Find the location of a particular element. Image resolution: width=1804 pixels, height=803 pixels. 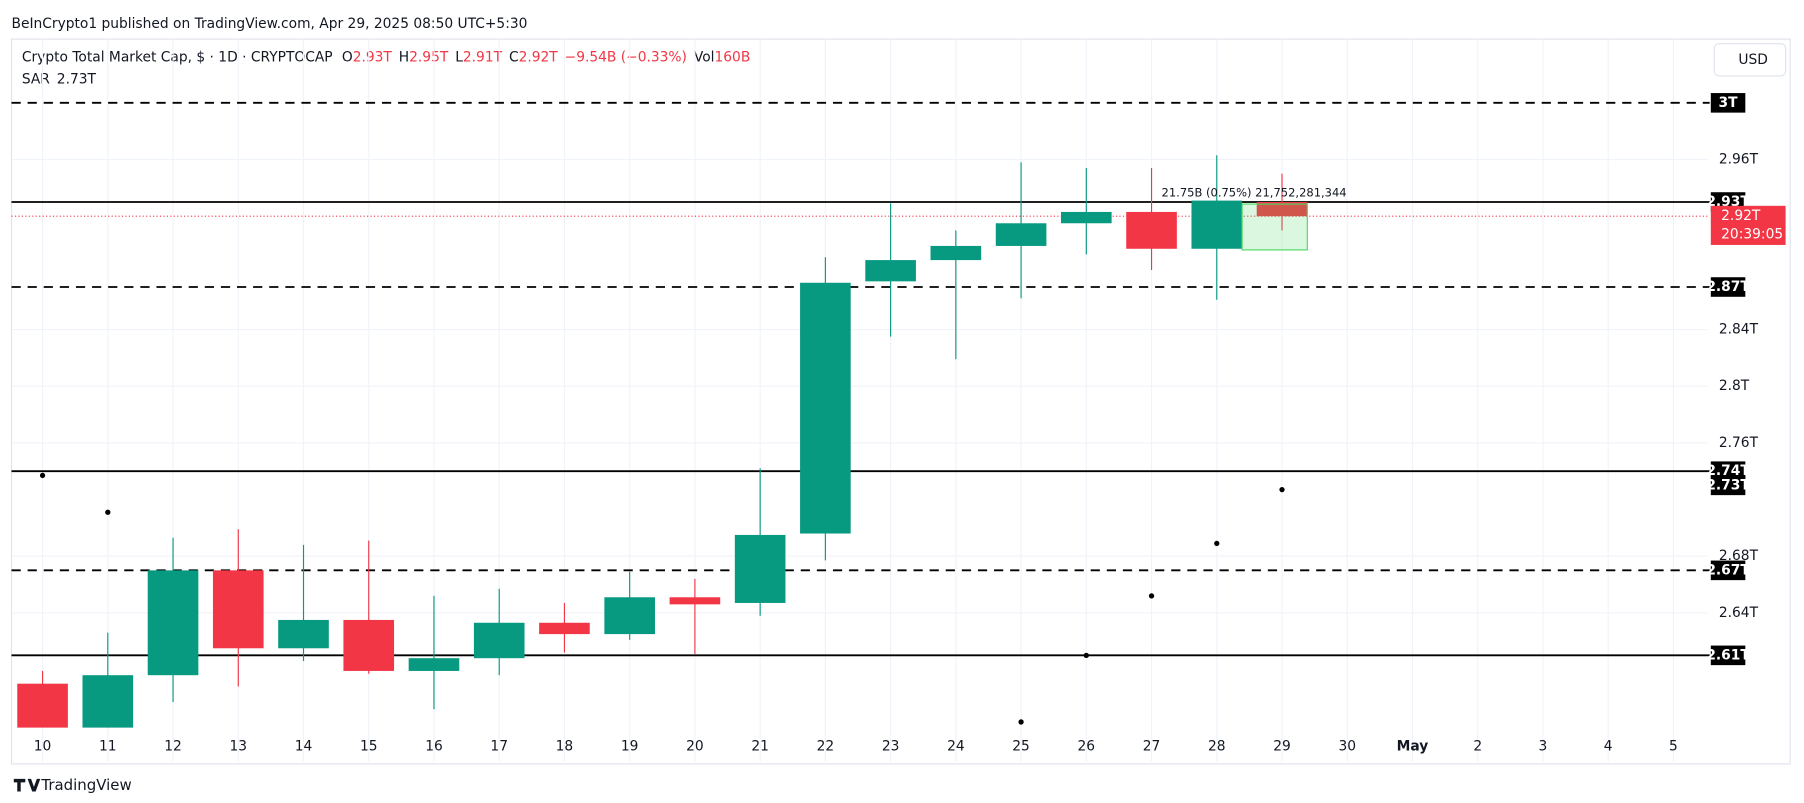

ohlc-value: 2.95T is located at coordinates (429, 57).